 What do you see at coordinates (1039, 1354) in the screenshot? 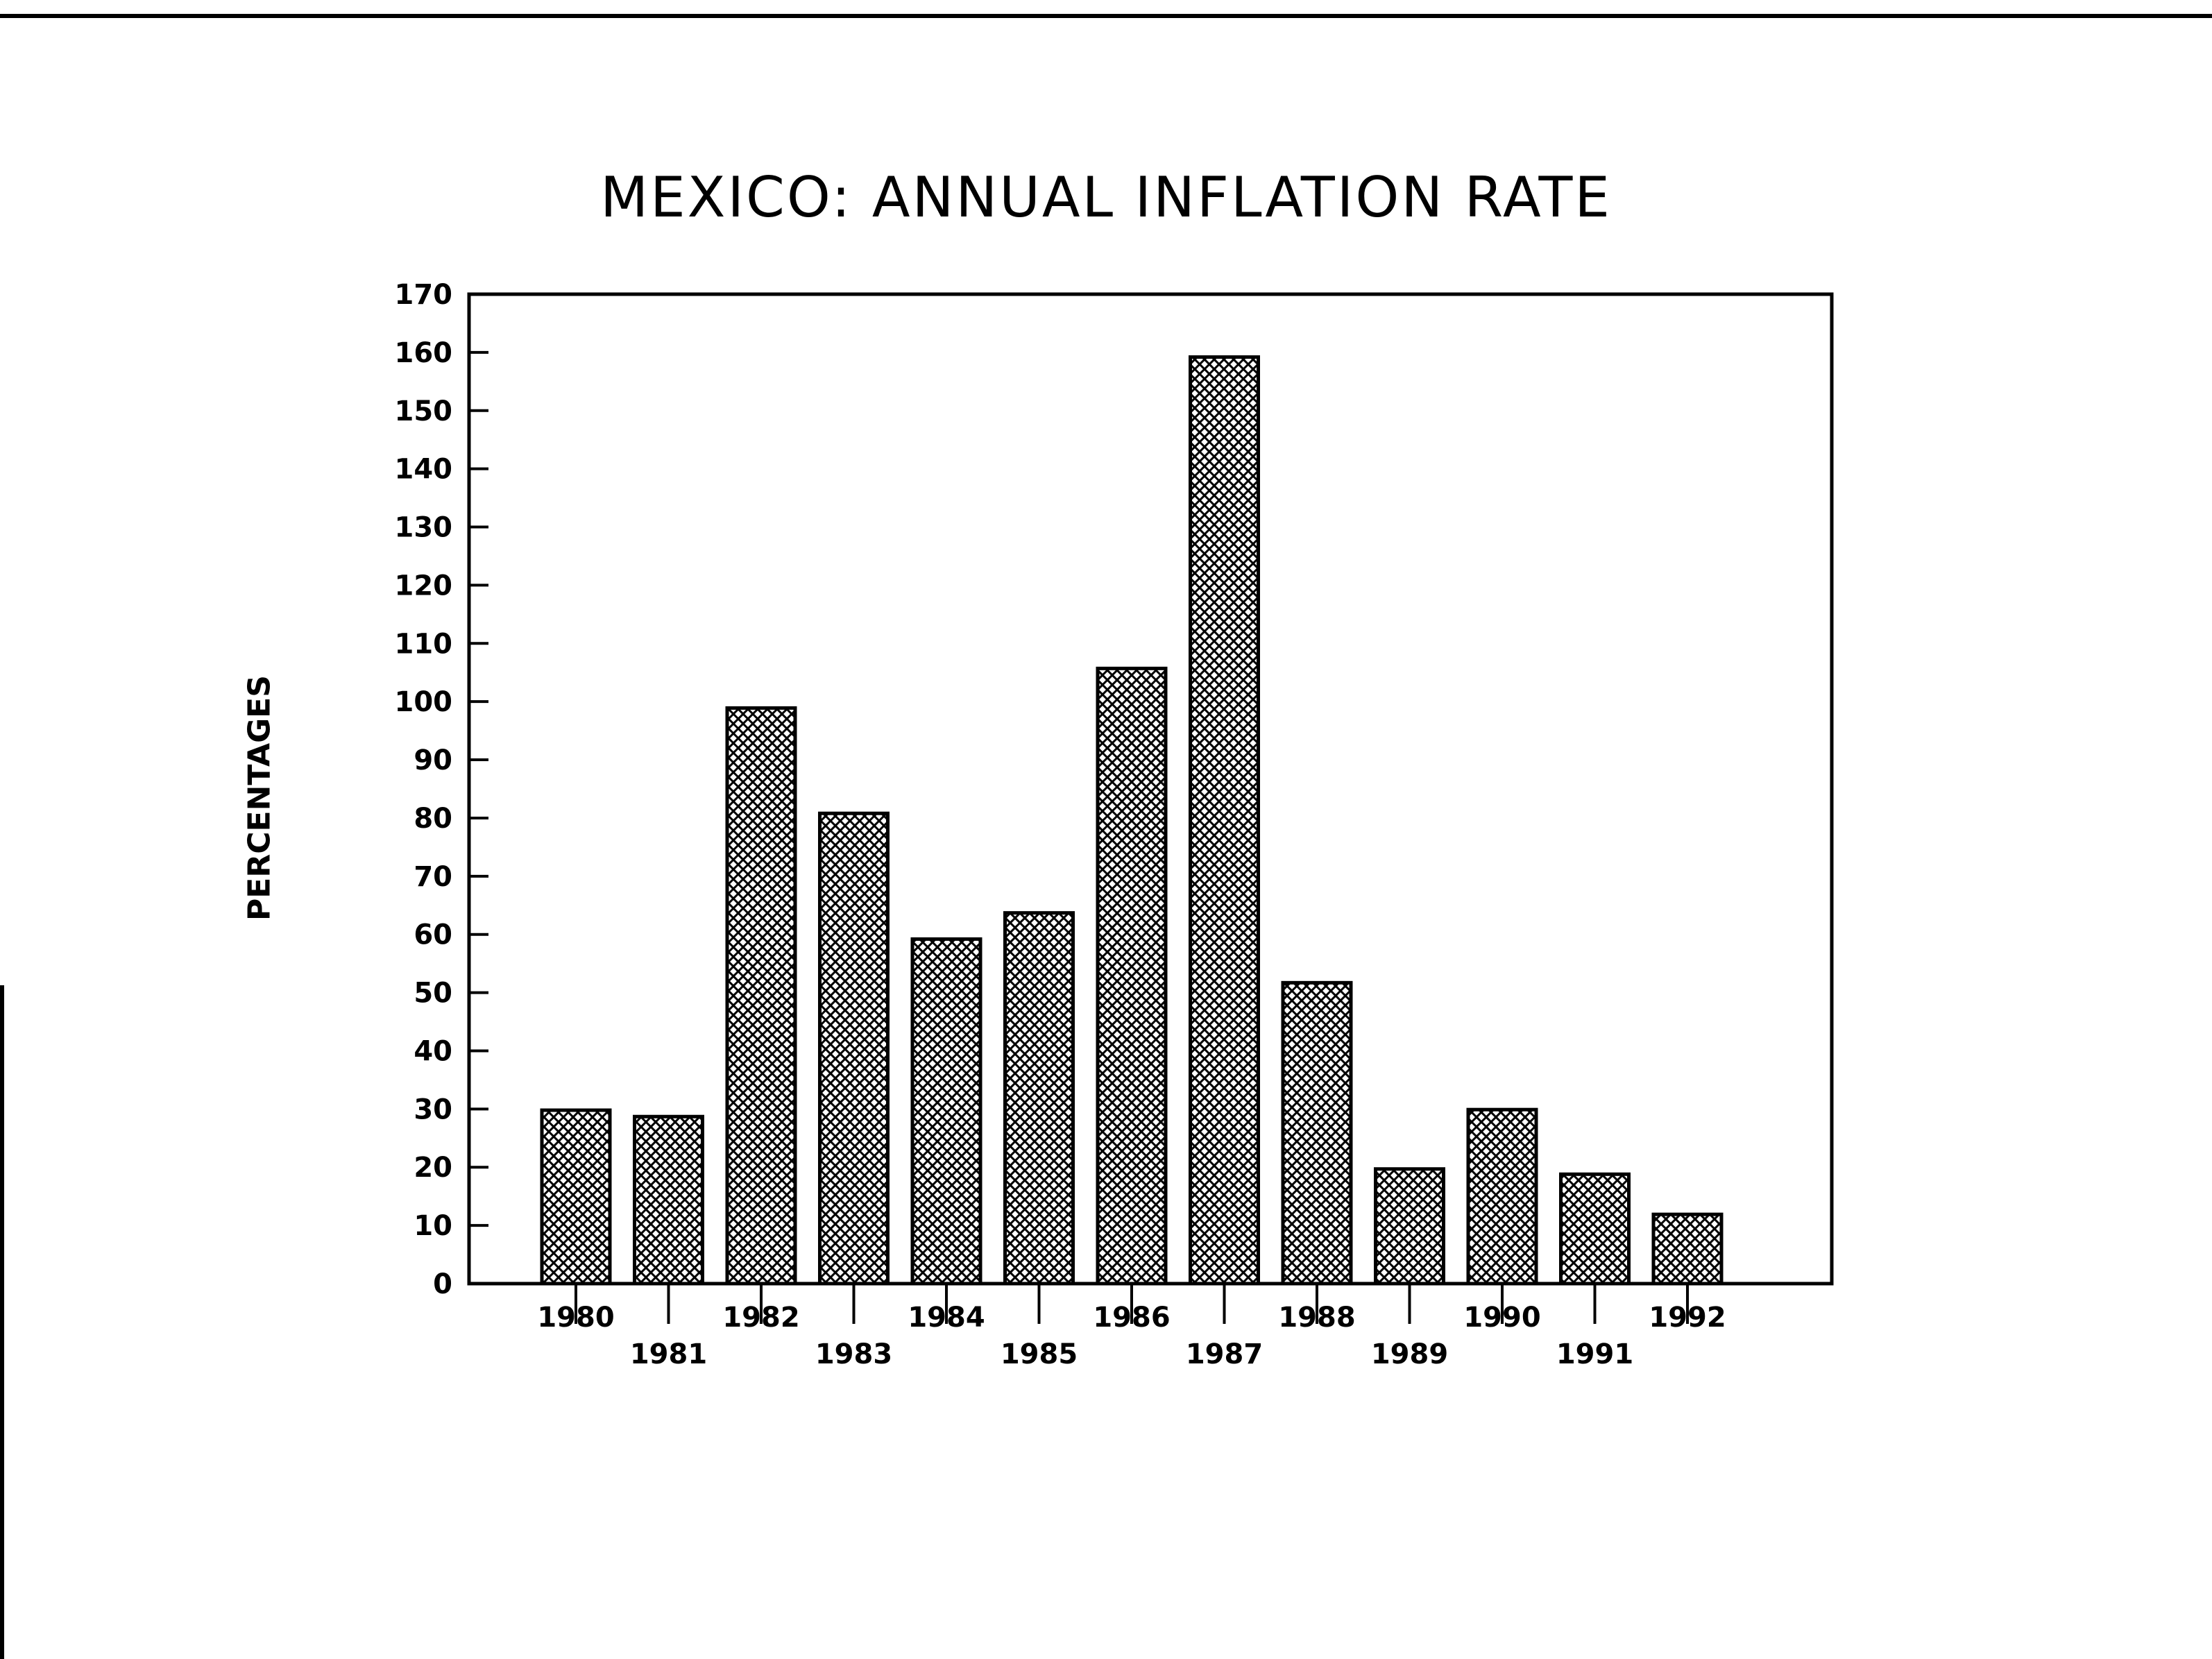
I see `x-tick-label-1985: 1985` at bounding box center [1039, 1354].